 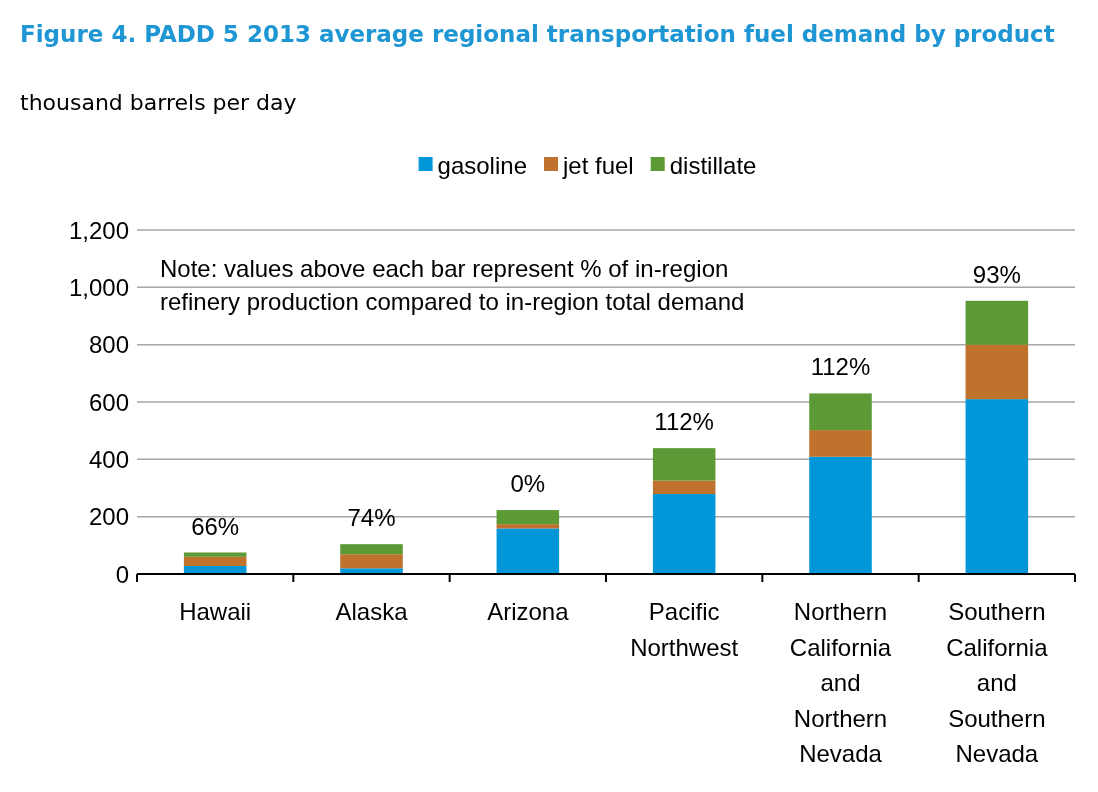 I want to click on x-tick-label: Pacific Northwest, so click(x=684, y=629).